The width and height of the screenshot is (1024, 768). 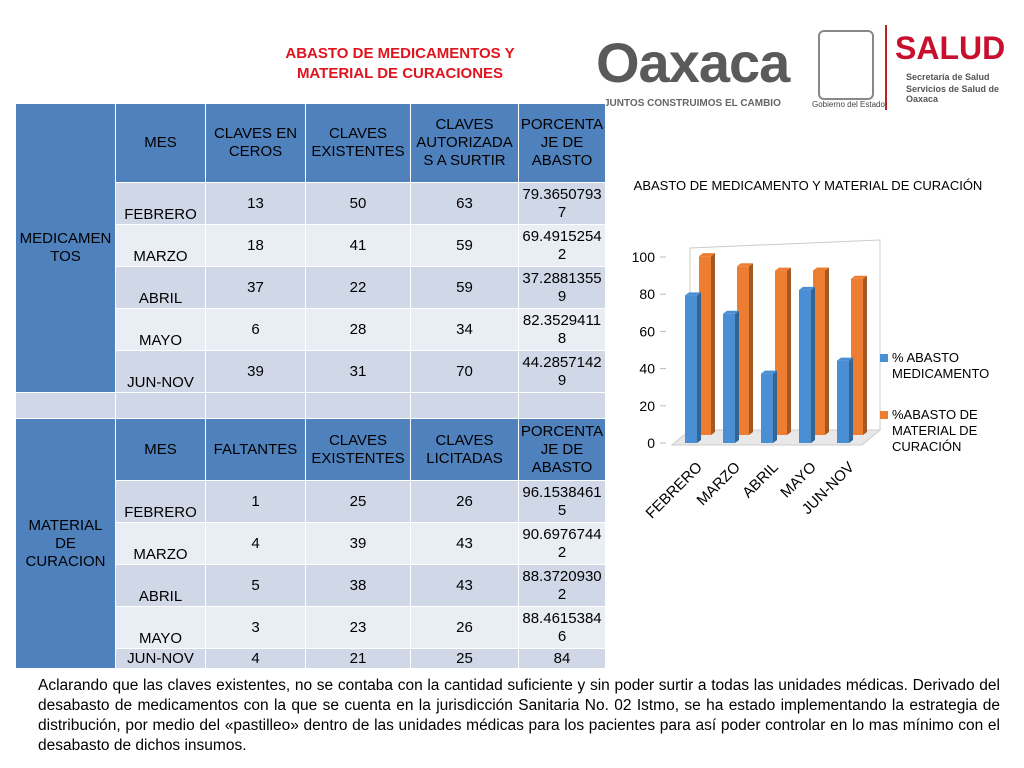 What do you see at coordinates (255, 501) in the screenshot?
I see `cell: 1` at bounding box center [255, 501].